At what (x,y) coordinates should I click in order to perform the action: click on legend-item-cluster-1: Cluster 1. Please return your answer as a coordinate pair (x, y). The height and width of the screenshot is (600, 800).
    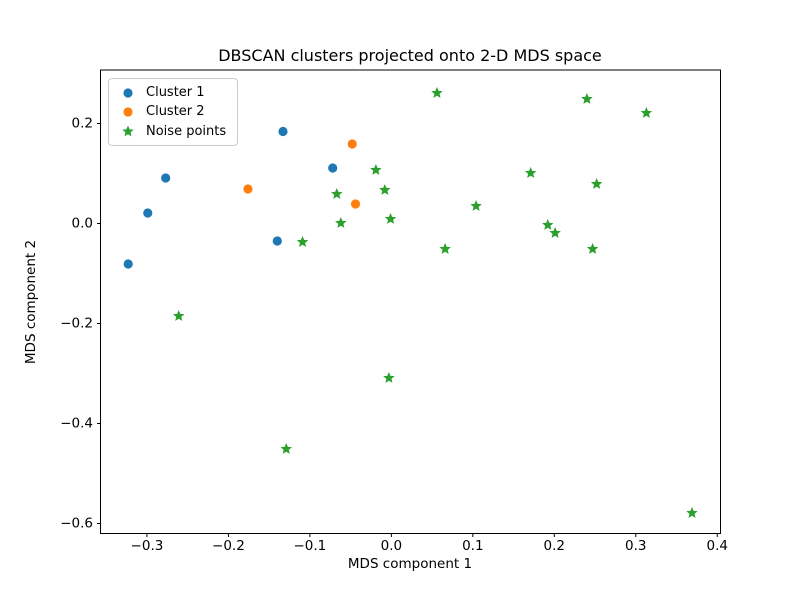
    Looking at the image, I should click on (173, 92).